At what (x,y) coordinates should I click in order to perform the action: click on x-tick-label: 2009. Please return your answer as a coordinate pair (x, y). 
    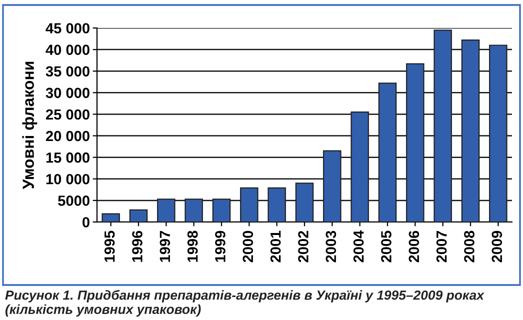
    Looking at the image, I should click on (497, 246).